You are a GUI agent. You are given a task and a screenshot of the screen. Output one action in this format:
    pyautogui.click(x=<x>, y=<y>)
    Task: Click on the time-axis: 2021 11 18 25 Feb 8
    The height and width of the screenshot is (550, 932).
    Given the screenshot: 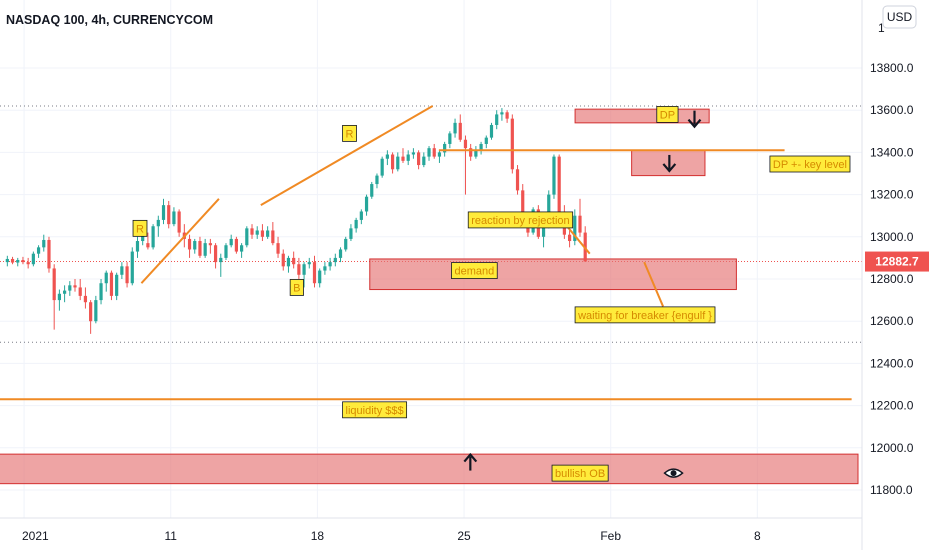 What is the action you would take?
    pyautogui.click(x=391, y=536)
    